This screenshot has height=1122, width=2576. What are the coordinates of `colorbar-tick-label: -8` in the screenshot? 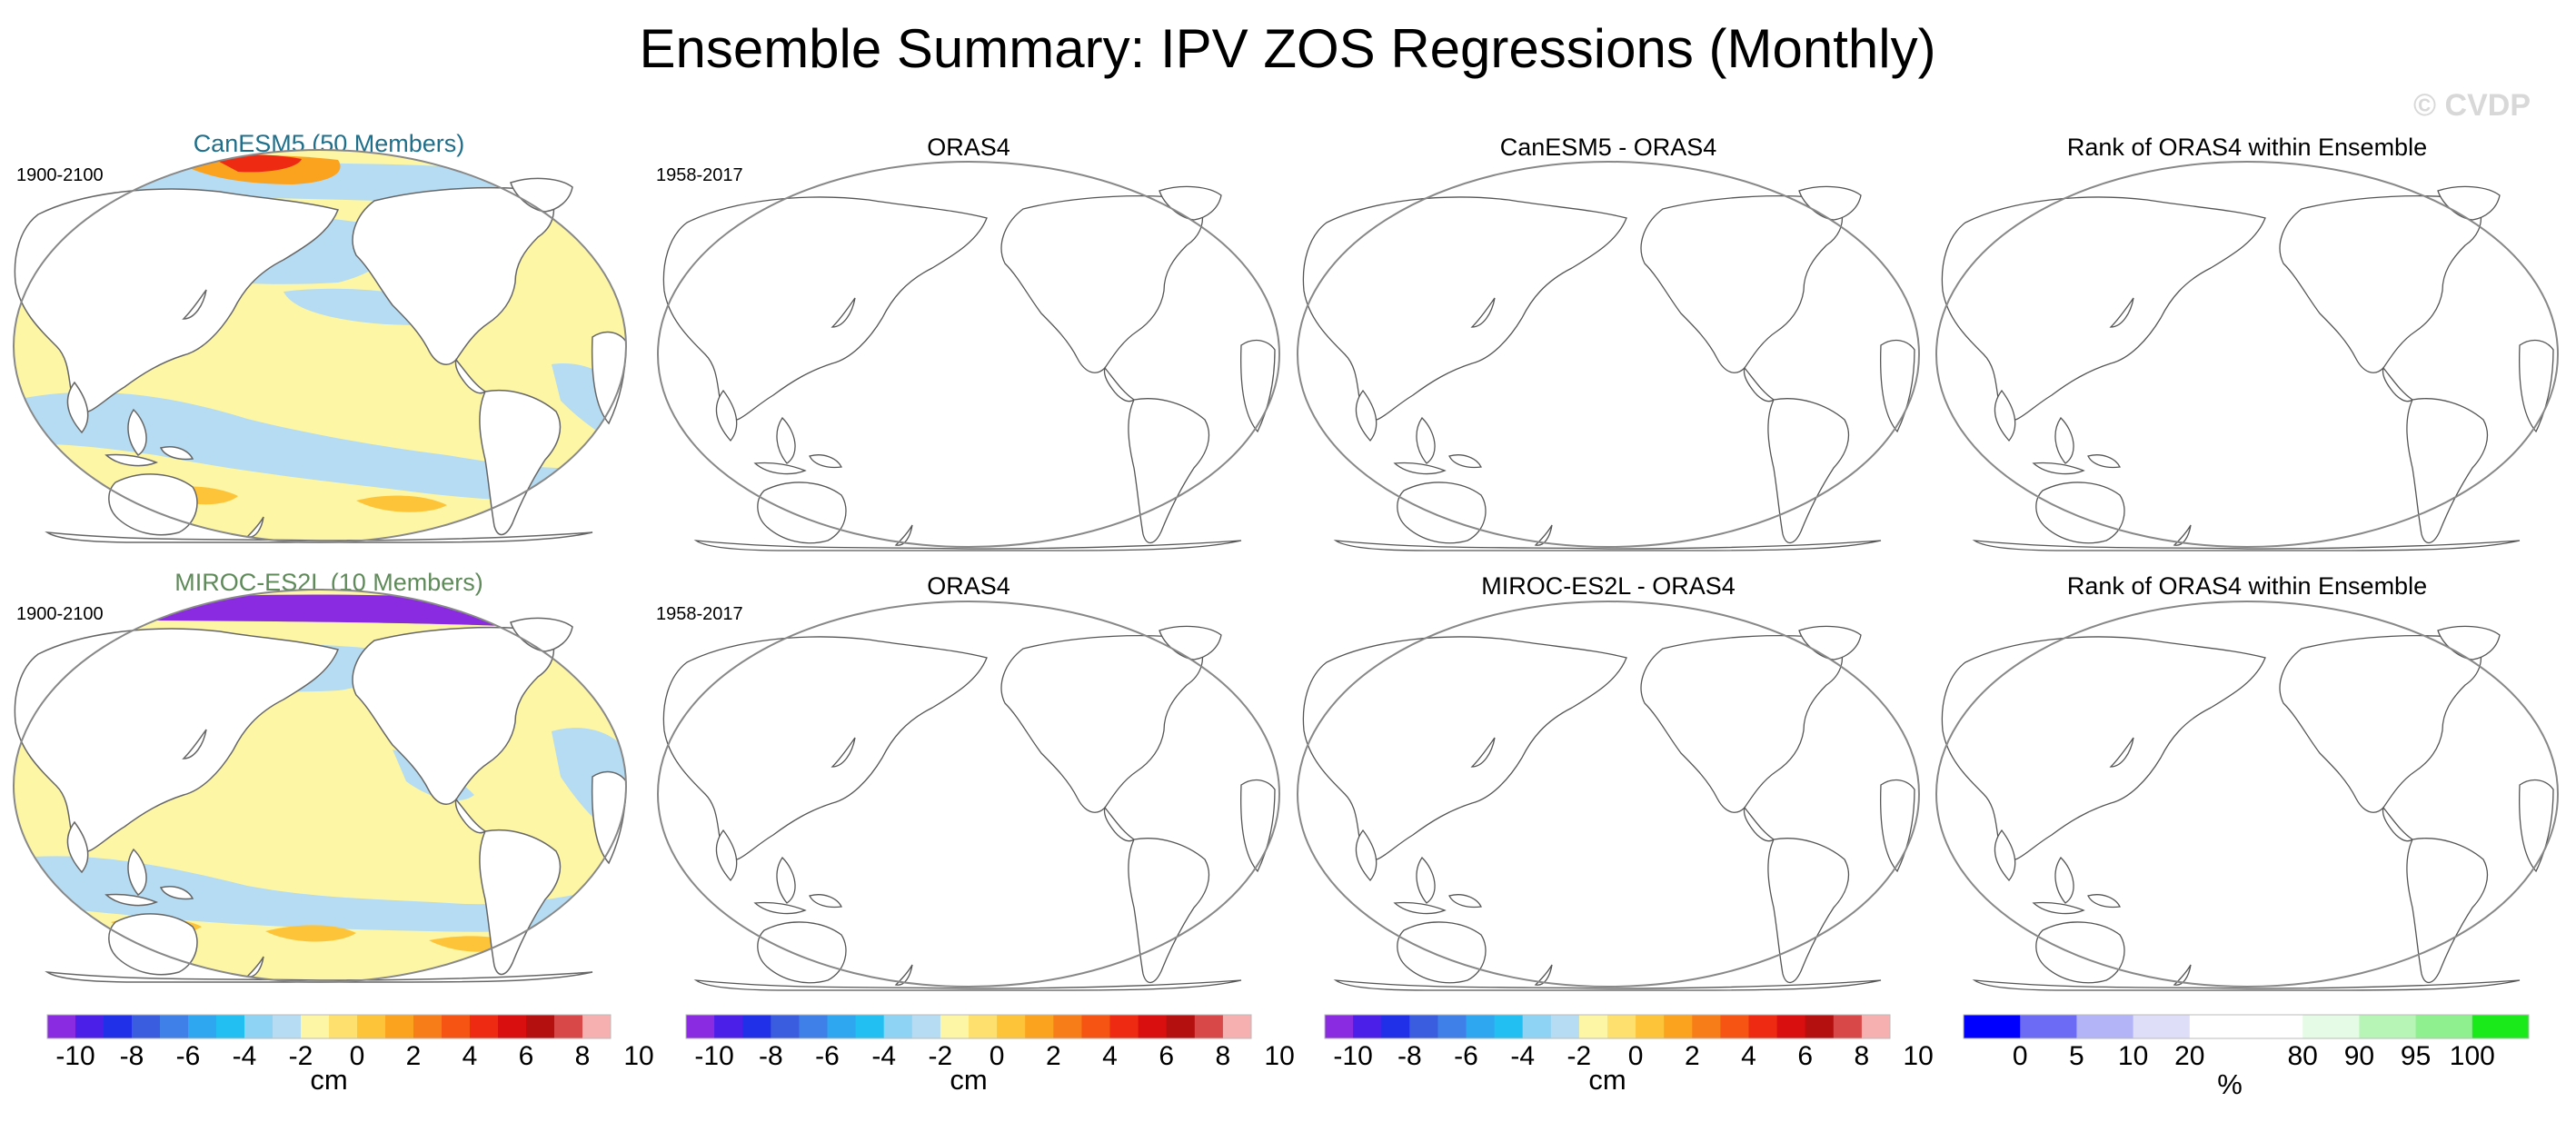 It's located at (132, 1056).